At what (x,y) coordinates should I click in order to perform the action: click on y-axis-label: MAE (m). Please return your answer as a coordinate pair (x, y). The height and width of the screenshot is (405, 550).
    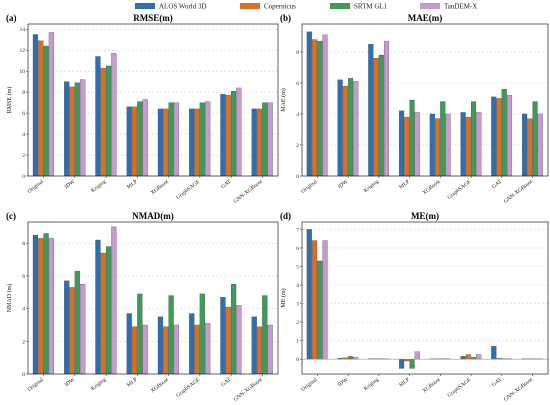
    Looking at the image, I should click on (283, 100).